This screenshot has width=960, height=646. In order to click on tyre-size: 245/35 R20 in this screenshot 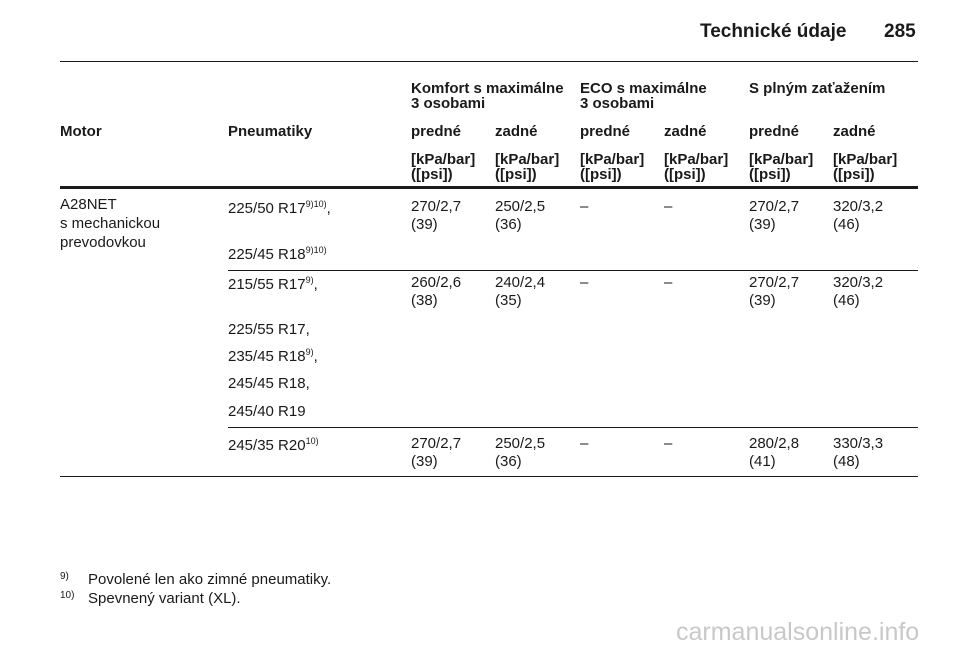, I will do `click(267, 445)`.